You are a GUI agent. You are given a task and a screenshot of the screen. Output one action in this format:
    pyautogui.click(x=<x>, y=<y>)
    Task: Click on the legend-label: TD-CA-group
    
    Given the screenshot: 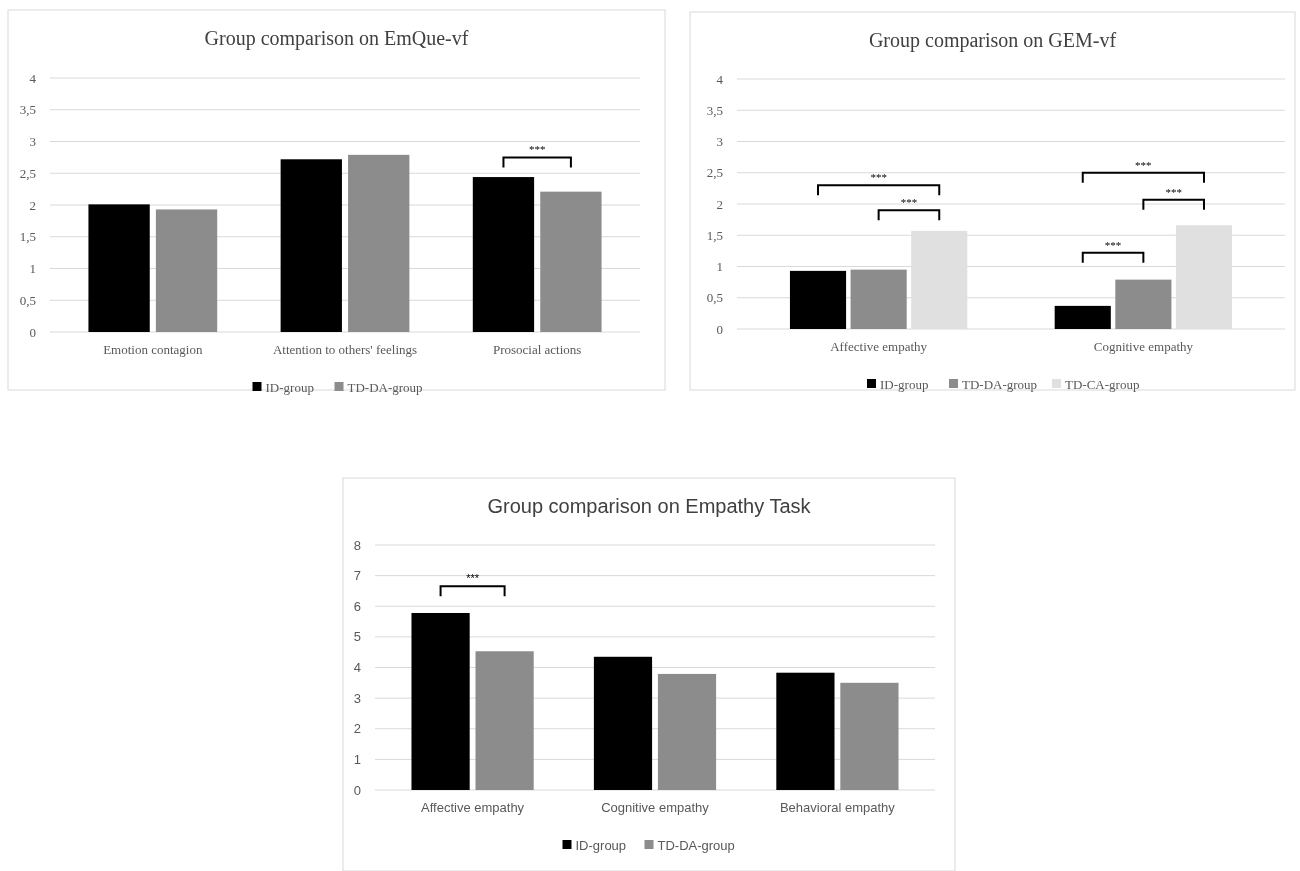 What is the action you would take?
    pyautogui.click(x=1102, y=384)
    